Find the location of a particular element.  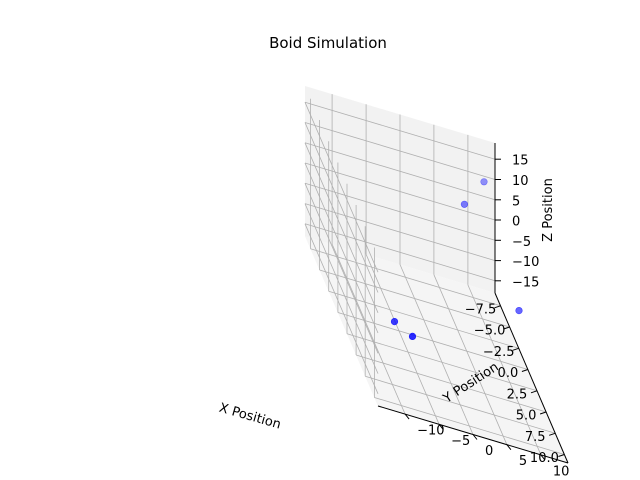

y-tick-label-0: −10 is located at coordinates (430, 431).